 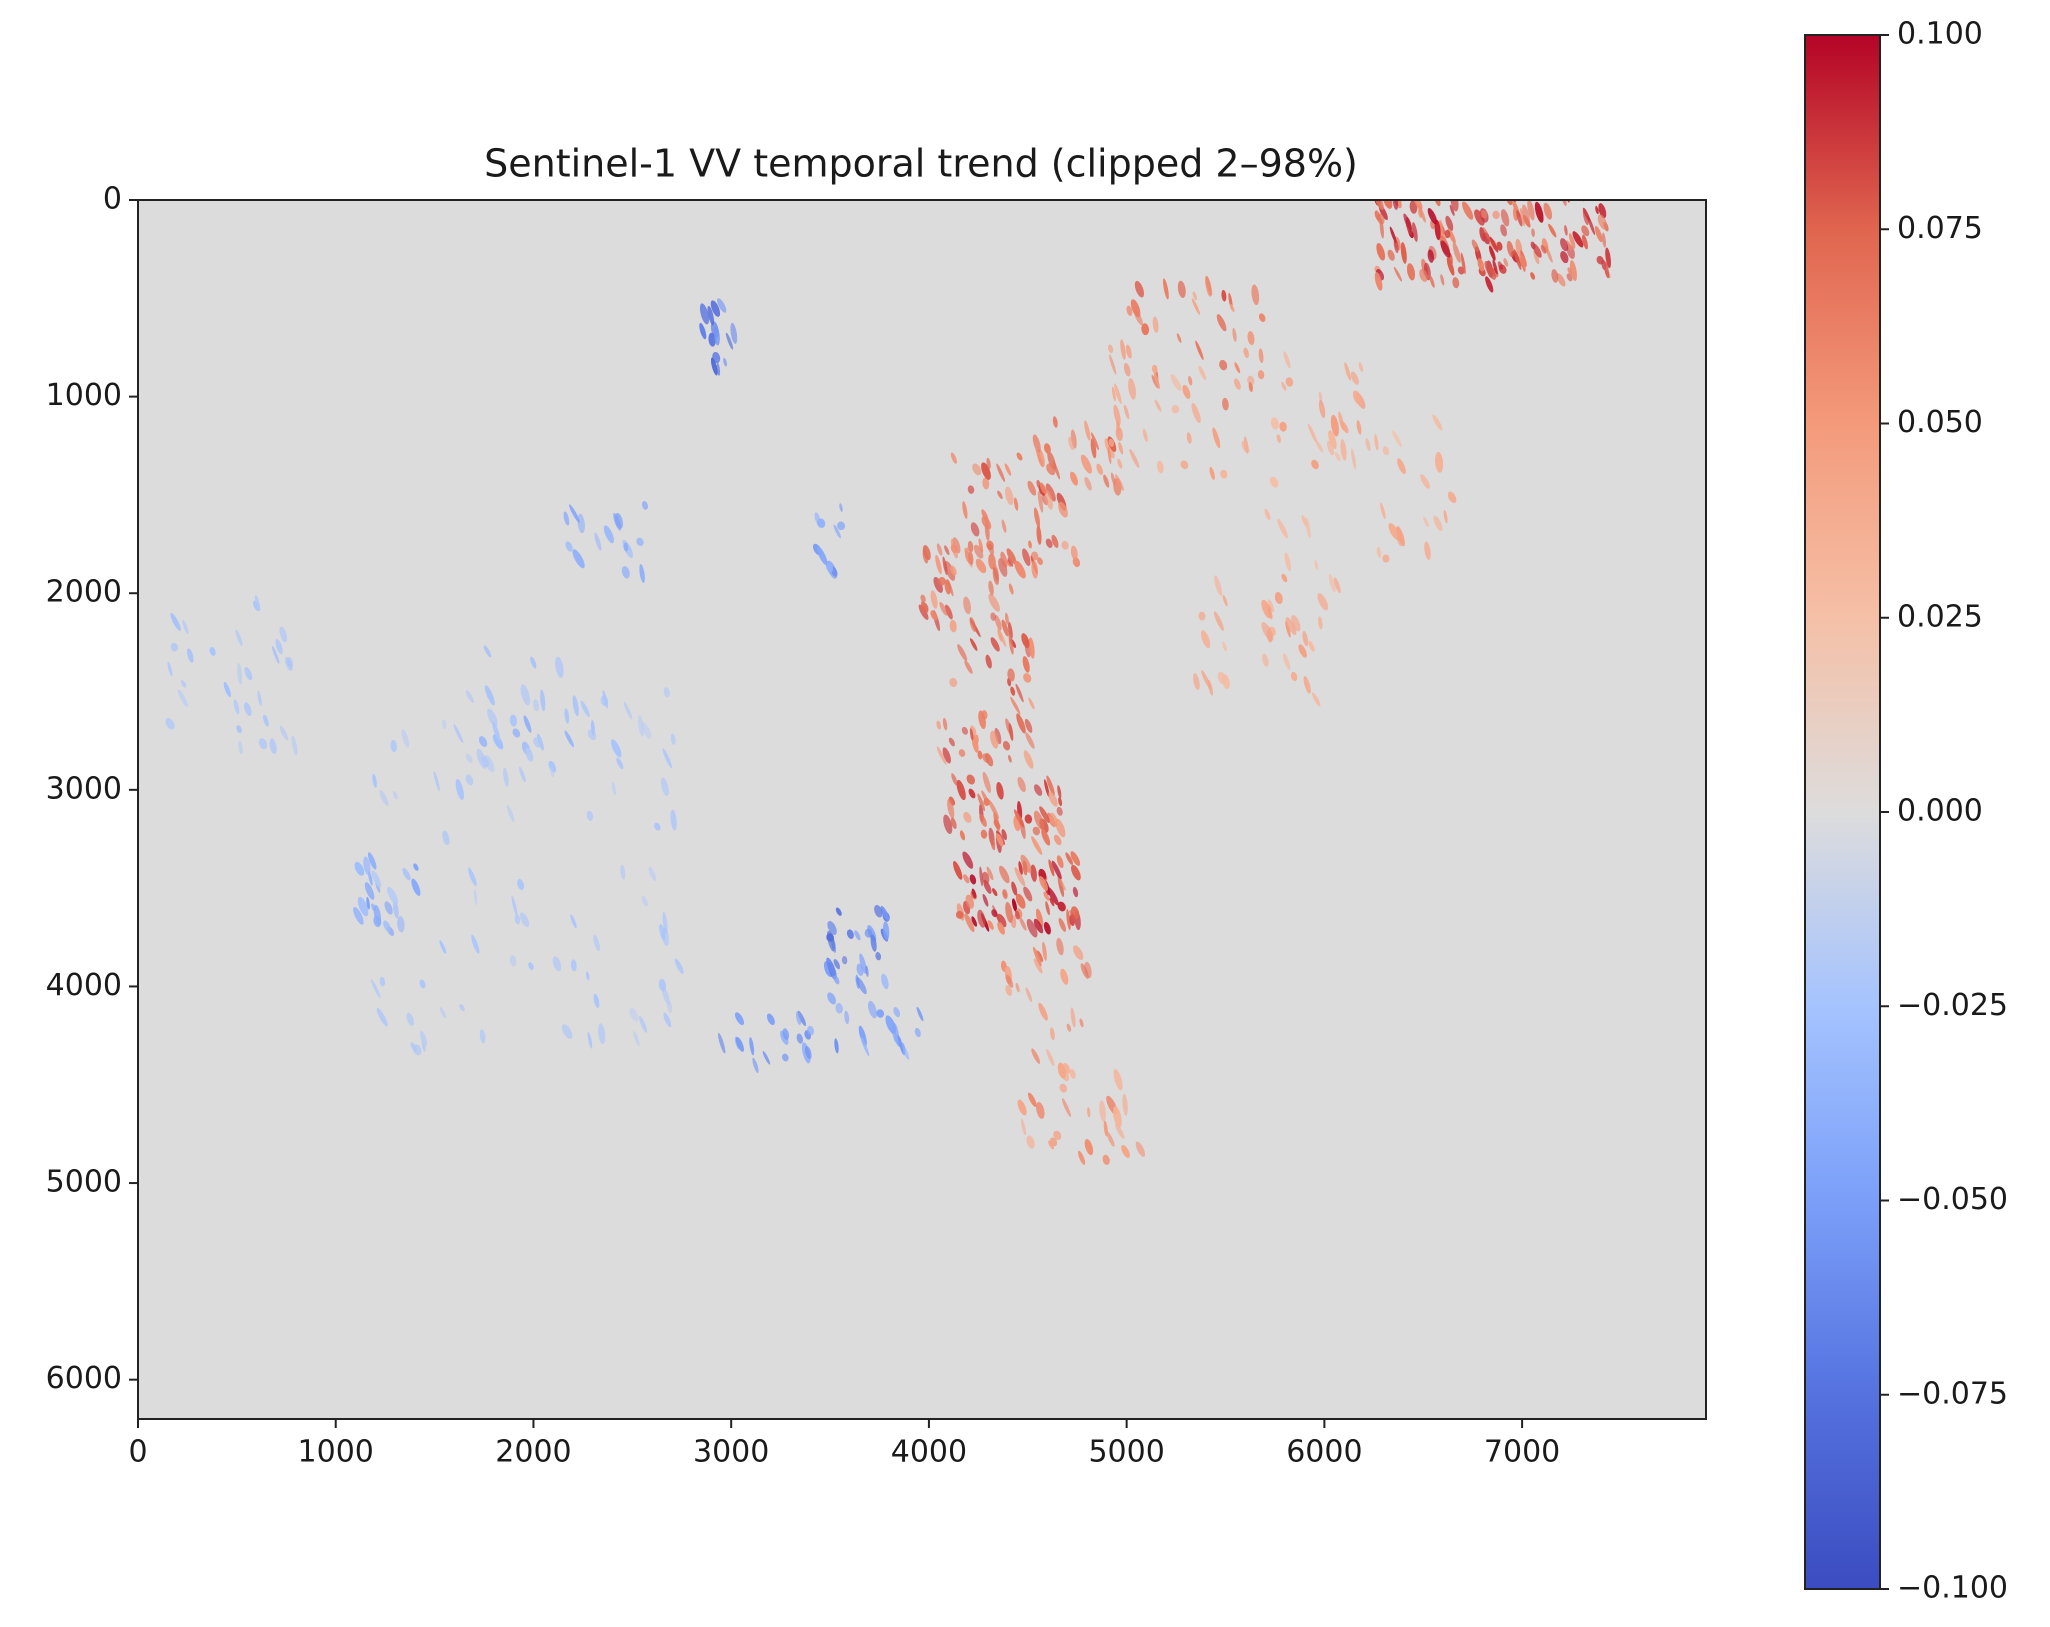 I want to click on x-tick-label: 2000, so click(x=533, y=1452).